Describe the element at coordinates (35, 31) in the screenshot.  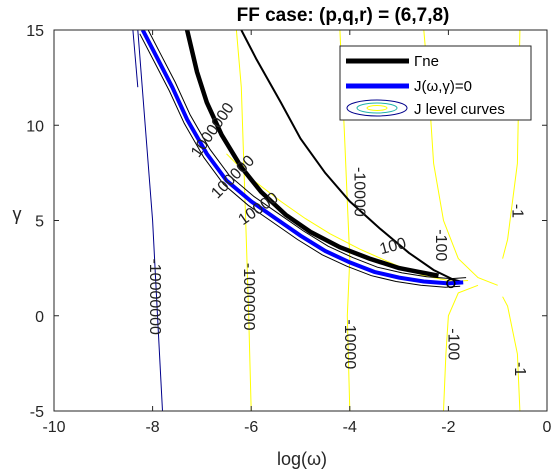
I see `y-tick-label: 15` at that location.